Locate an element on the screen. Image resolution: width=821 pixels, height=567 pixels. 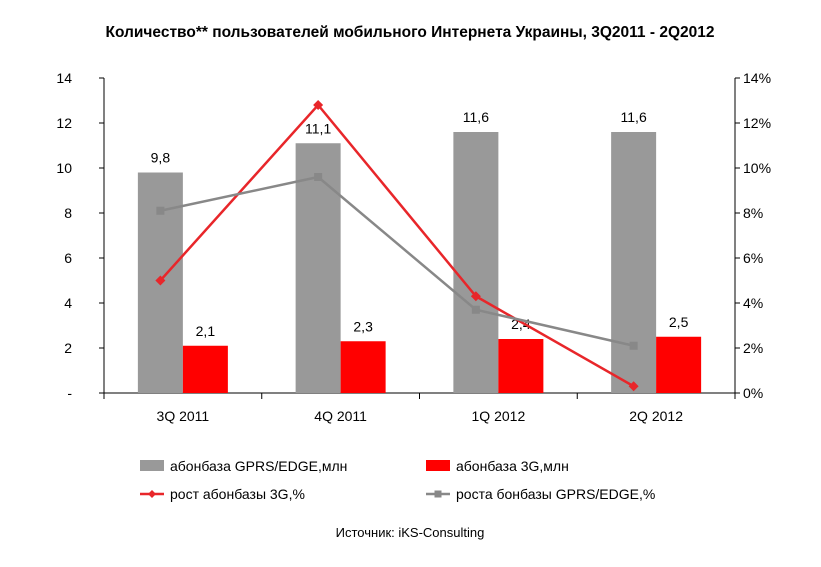
bar-data-label: 2,3 is located at coordinates (363, 326).